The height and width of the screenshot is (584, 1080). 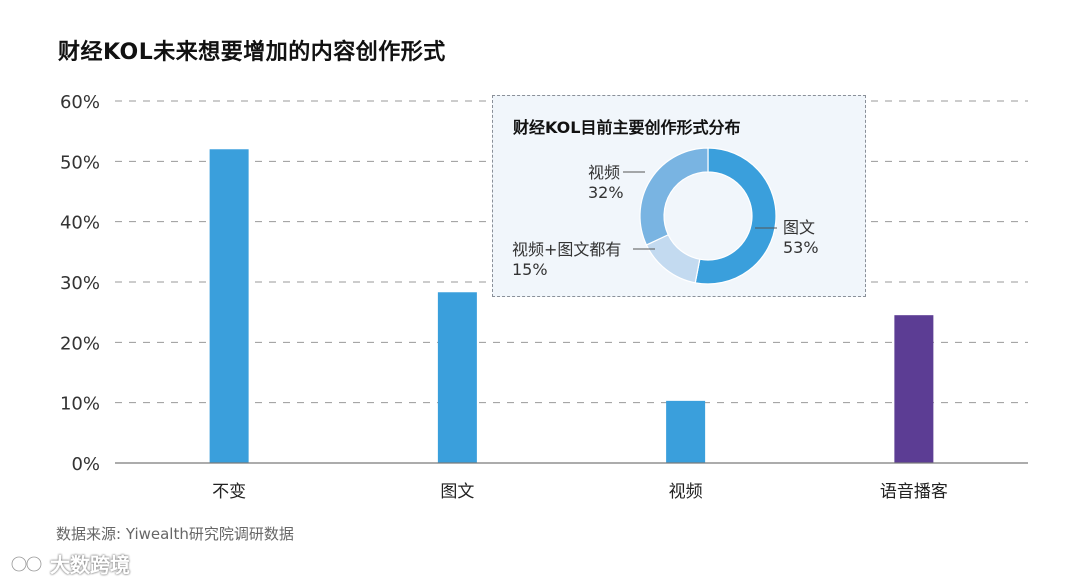 I want to click on donut-label: 视频+图文都有, so click(x=566, y=249).